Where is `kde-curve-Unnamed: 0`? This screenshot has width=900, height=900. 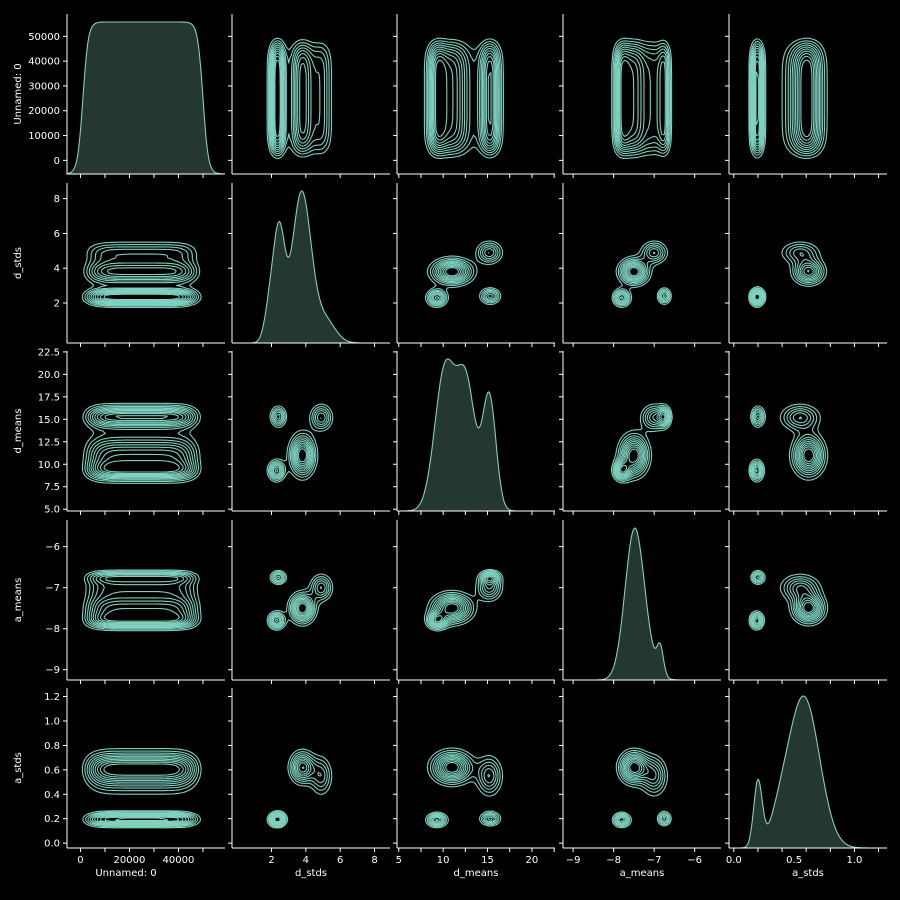
kde-curve-Unnamed: 0 is located at coordinates (146, 98).